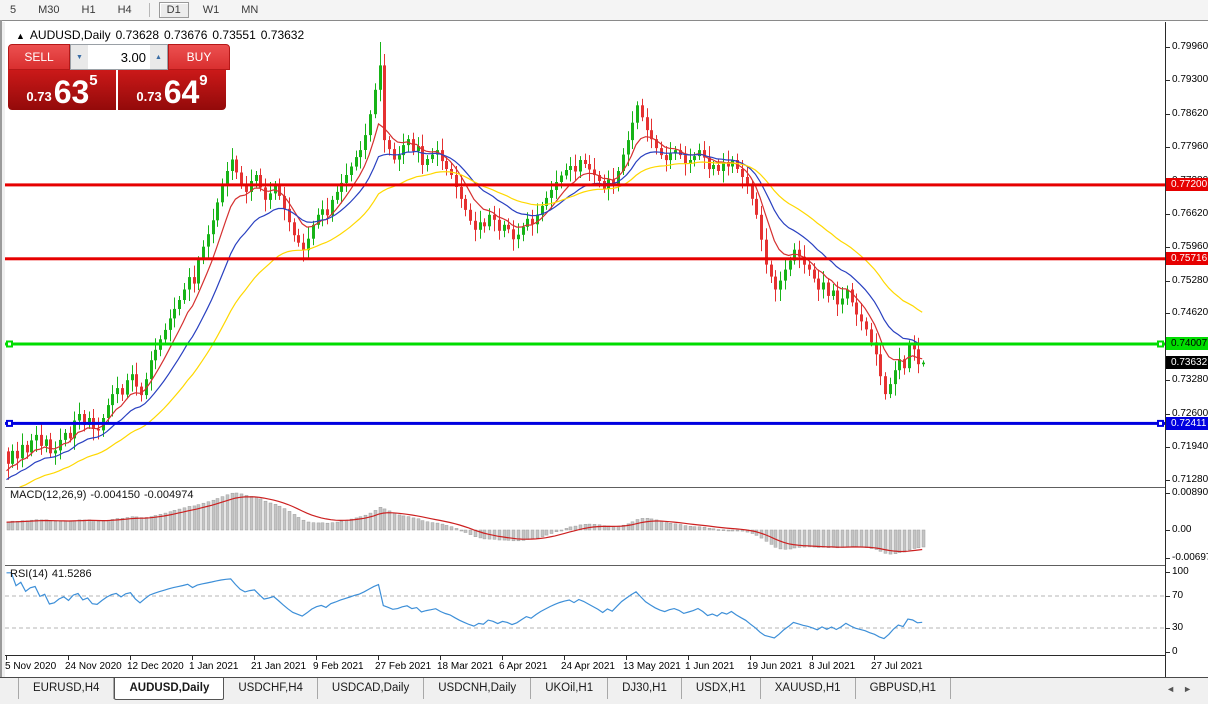  I want to click on toolbar-separator, so click(149, 10).